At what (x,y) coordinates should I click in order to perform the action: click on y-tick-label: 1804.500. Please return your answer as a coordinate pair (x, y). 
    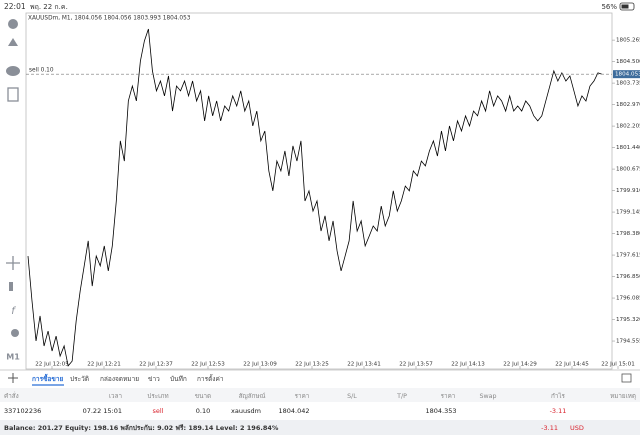
    Looking at the image, I should click on (628, 62).